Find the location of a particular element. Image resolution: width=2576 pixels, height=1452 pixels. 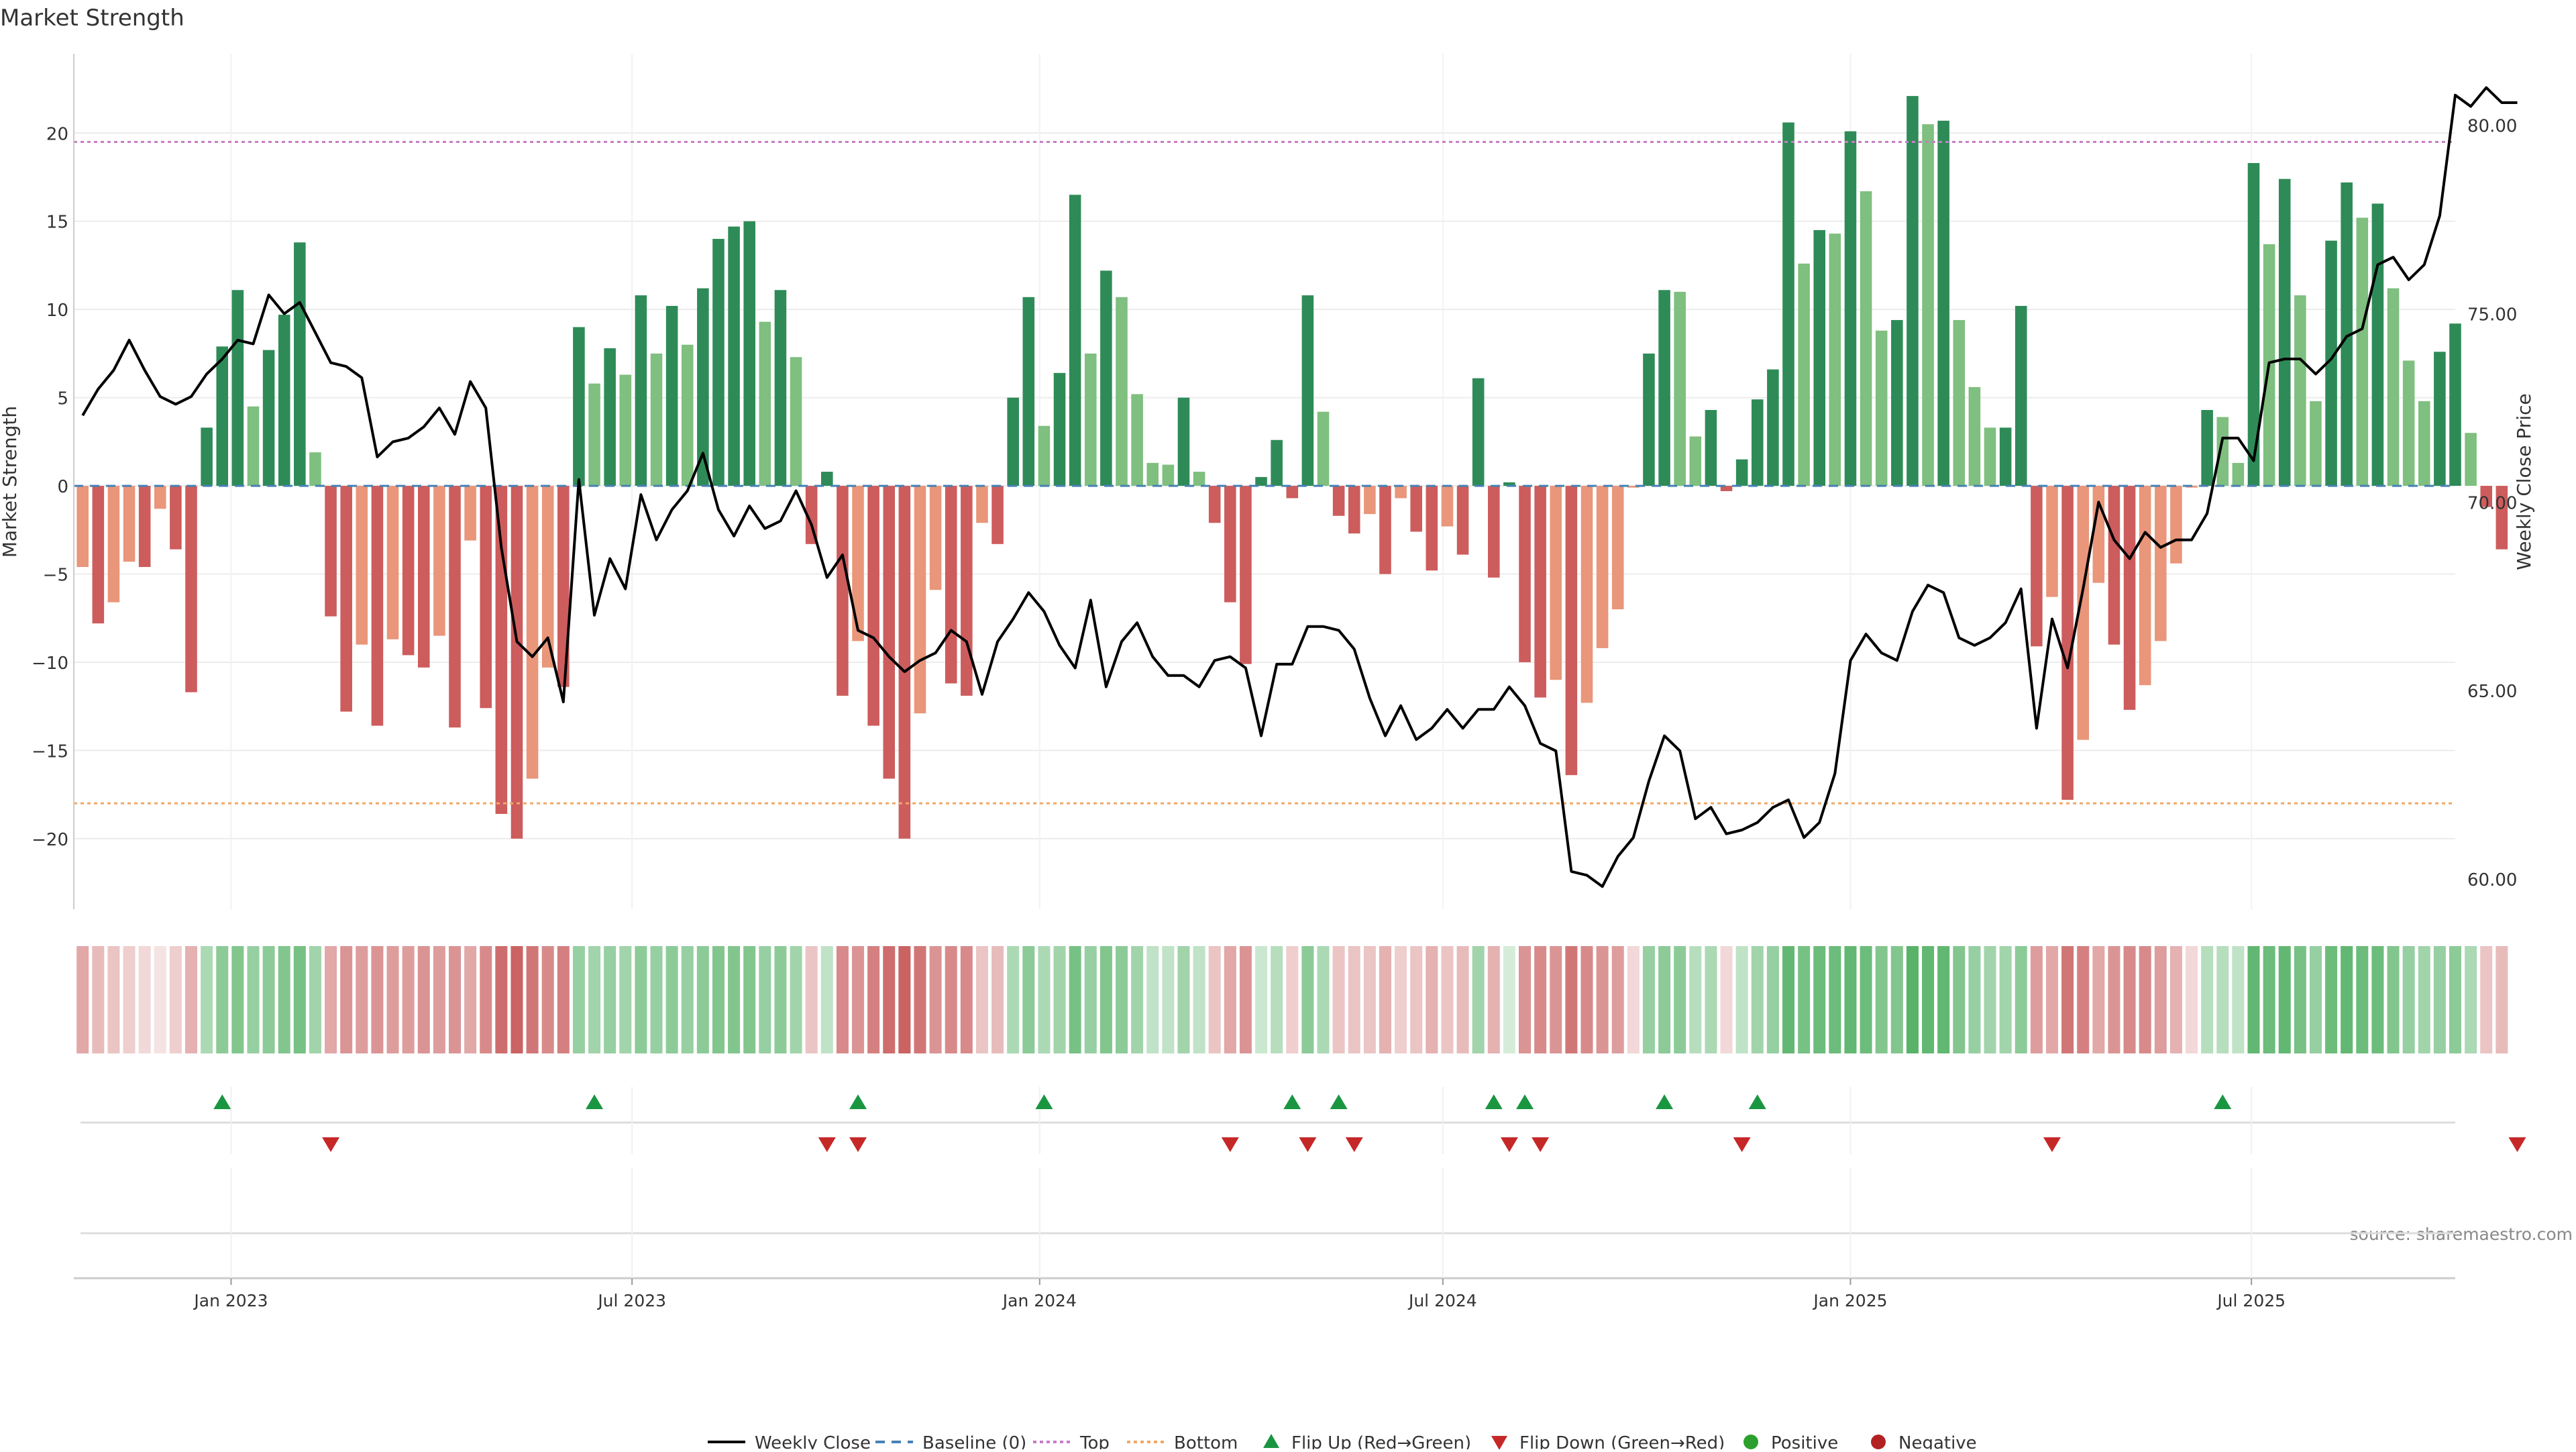

legend-top: Top is located at coordinates (1071, 1443).